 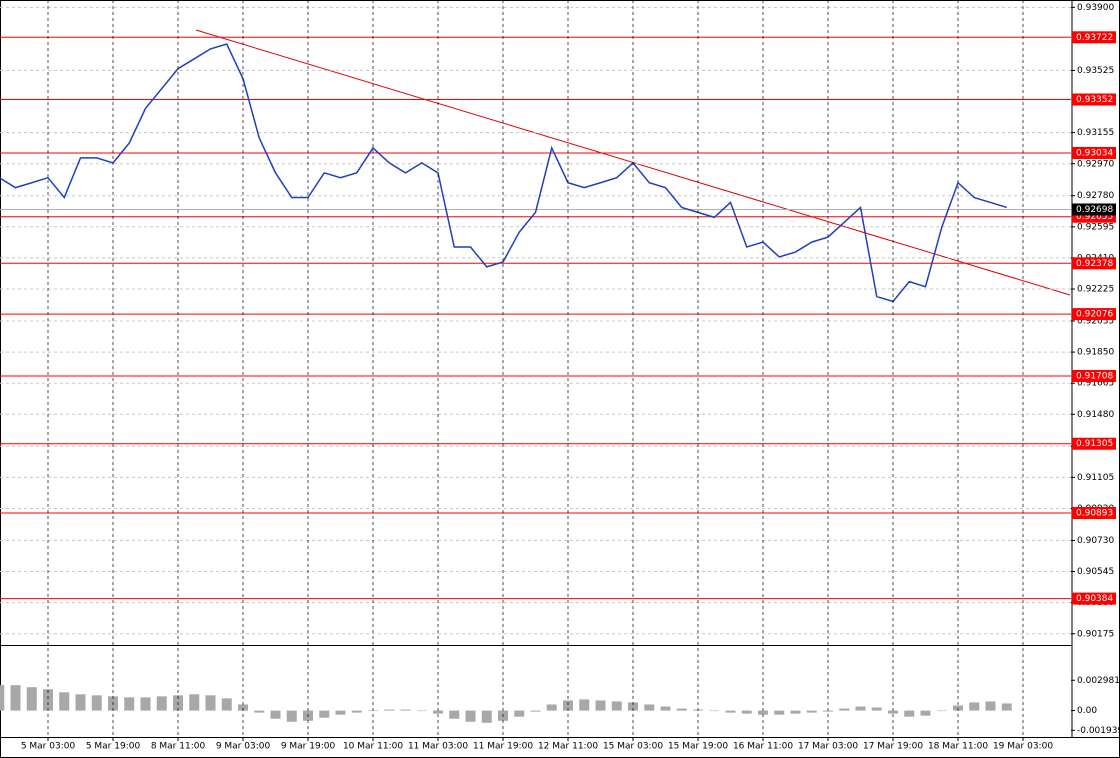 What do you see at coordinates (243, 747) in the screenshot?
I see `x-tick-label: 9 Mar 03:00` at bounding box center [243, 747].